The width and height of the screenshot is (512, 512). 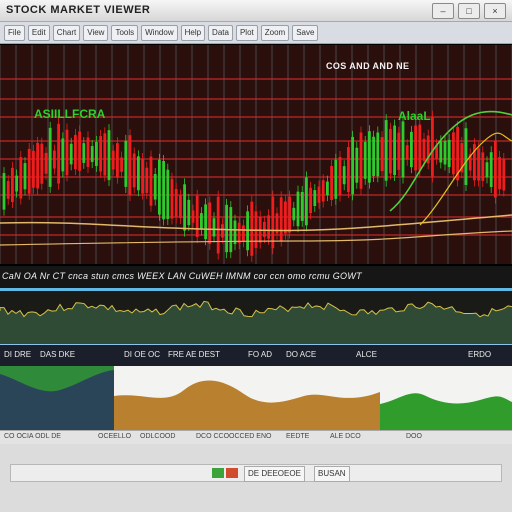 I want to click on toolbar-data: Data, so click(x=220, y=32).